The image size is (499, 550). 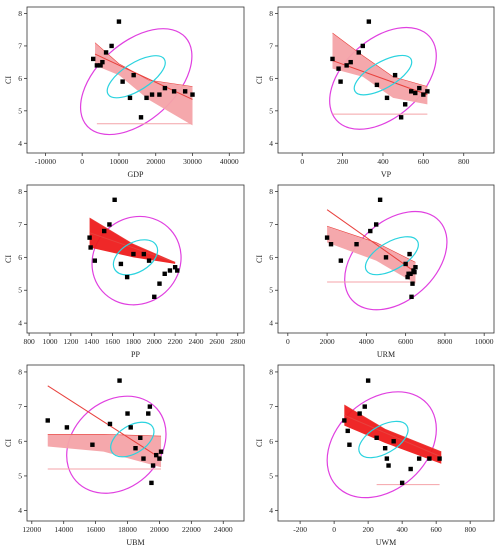 I want to click on x-tick-label: 1400, so click(x=91, y=341).